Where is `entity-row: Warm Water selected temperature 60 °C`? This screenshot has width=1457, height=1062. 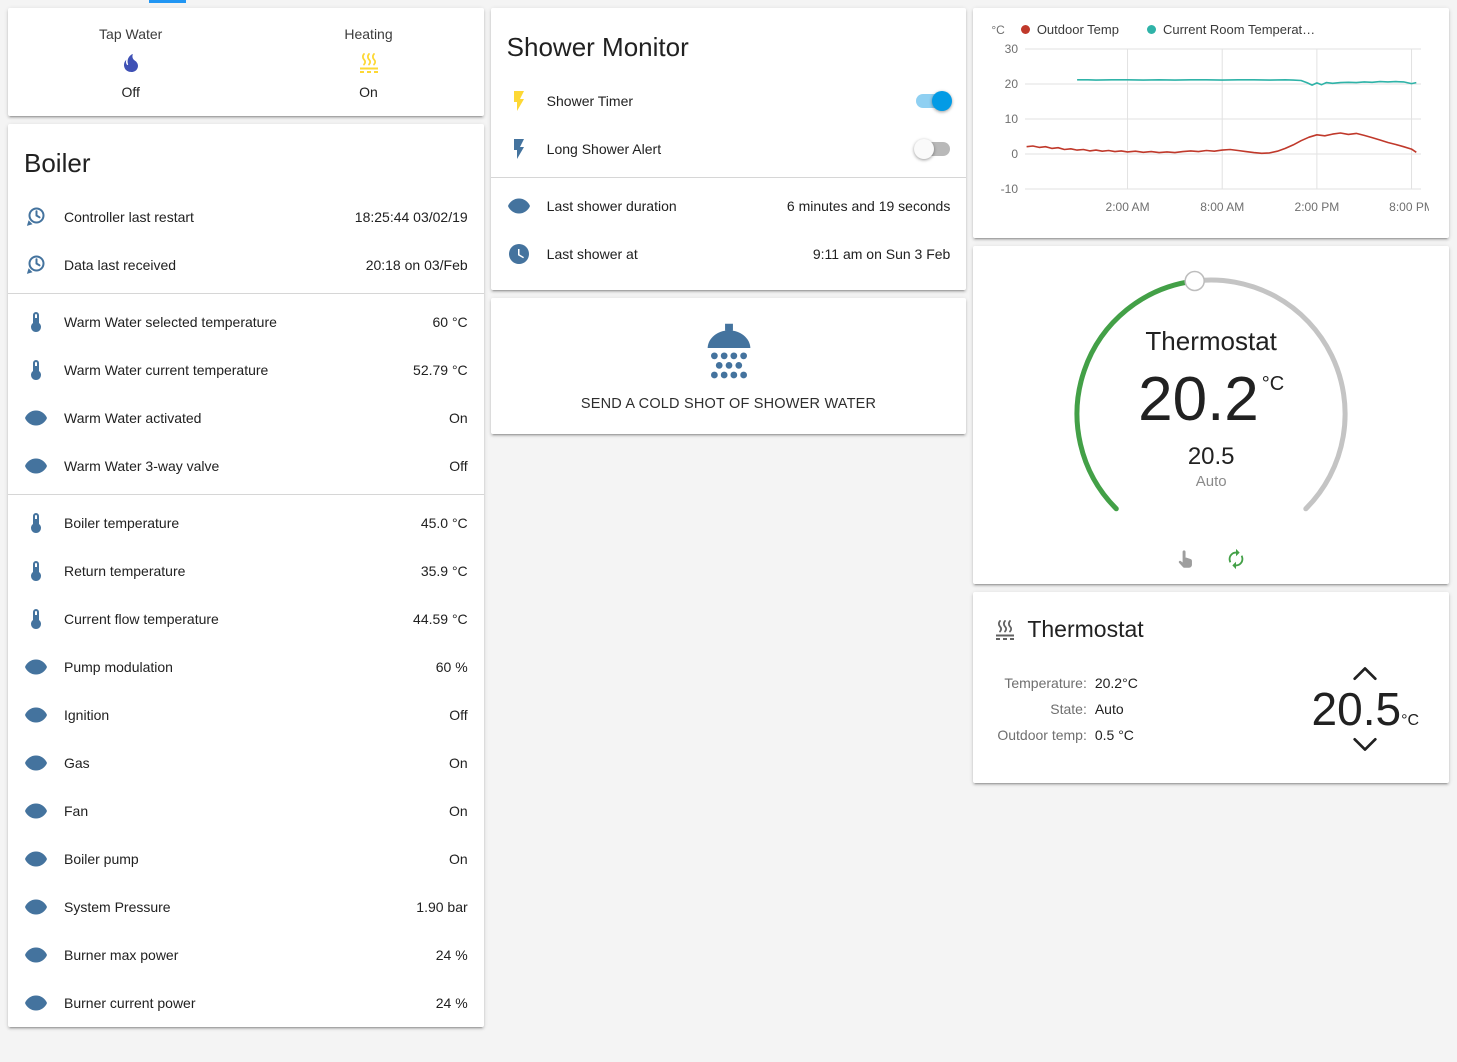
entity-row: Warm Water selected temperature 60 °C is located at coordinates (246, 322).